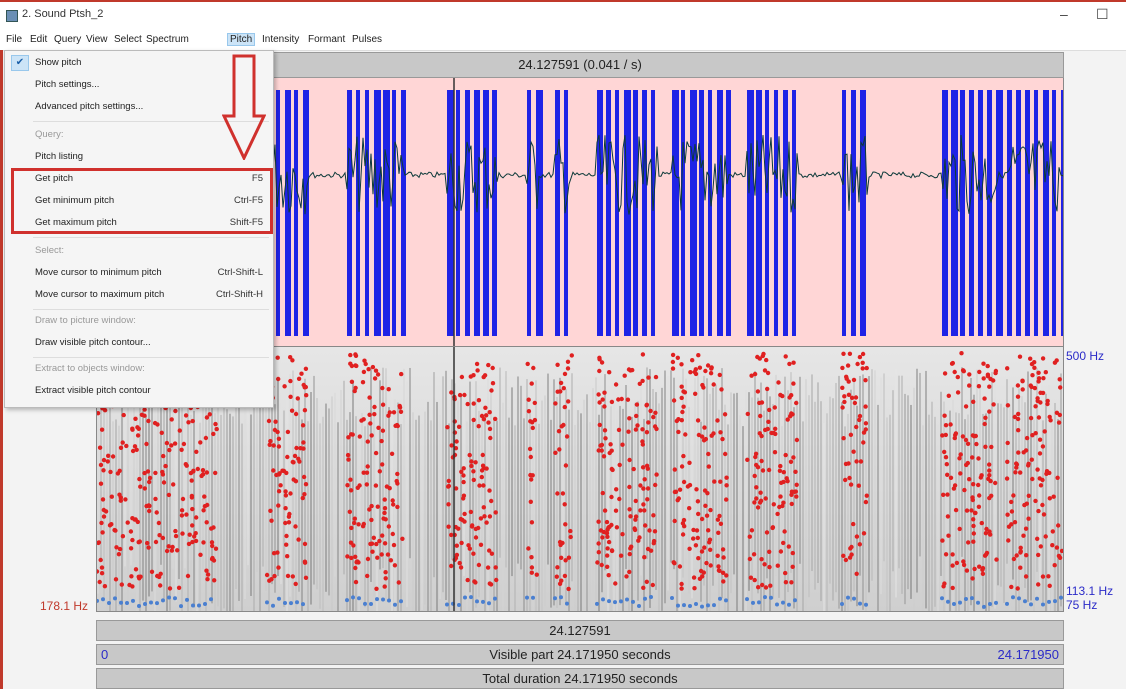 Image resolution: width=1126 pixels, height=689 pixels. I want to click on menu-item-show-pitch: Show pitch, so click(58, 62).